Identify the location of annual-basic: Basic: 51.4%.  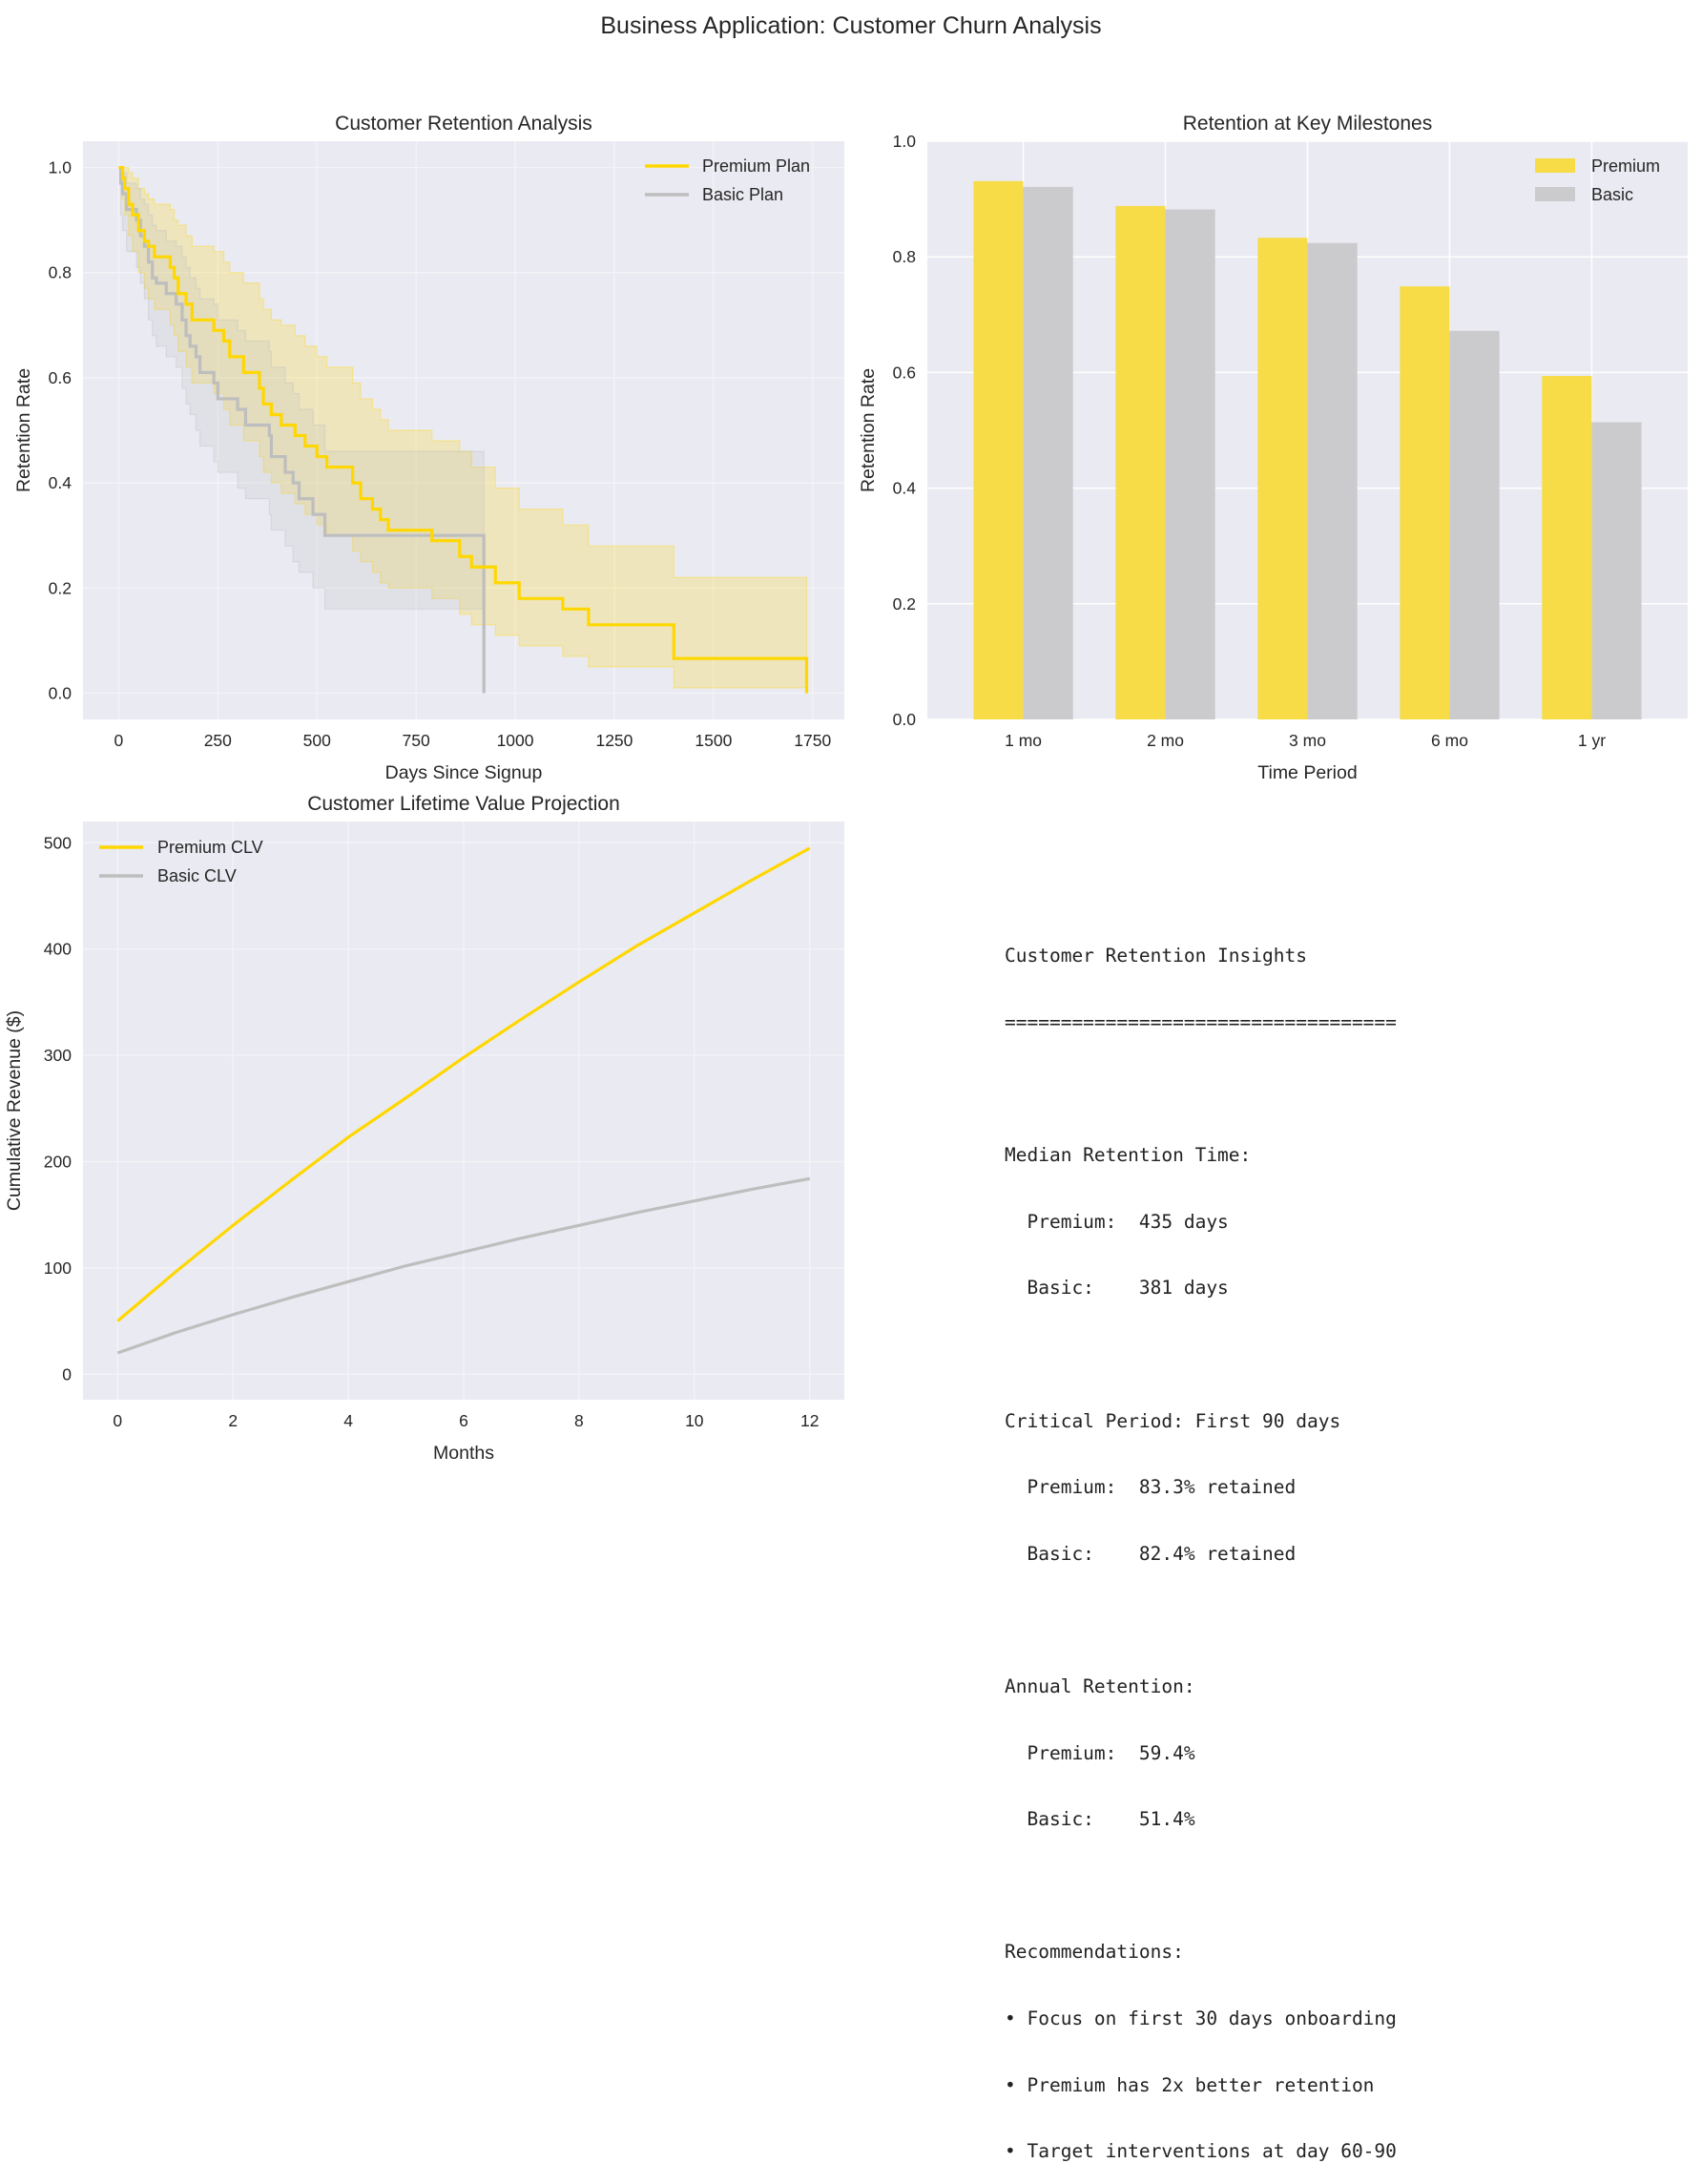
(1100, 1820).